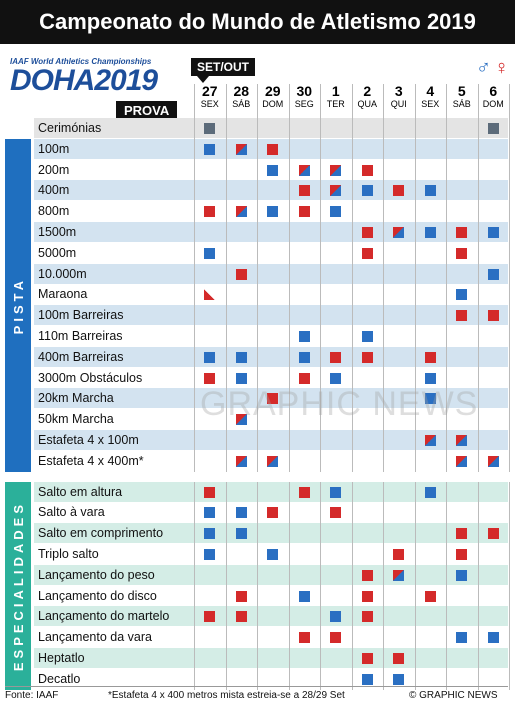  What do you see at coordinates (271, 252) in the screenshot?
I see `track-event-row: 5000m` at bounding box center [271, 252].